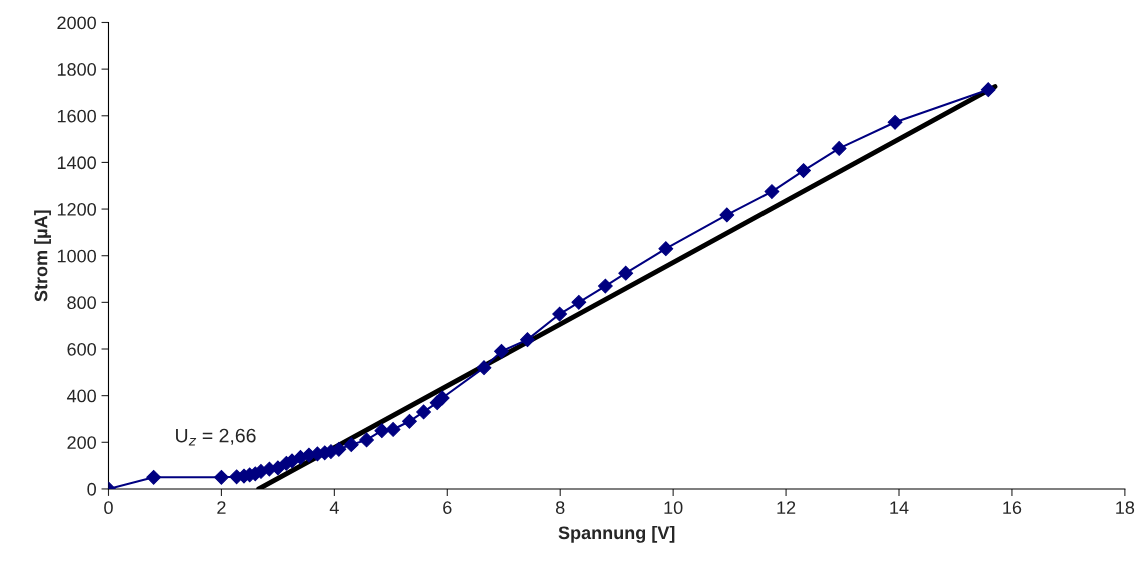  Describe the element at coordinates (108, 508) in the screenshot. I see `x-tick-label: 0` at that location.